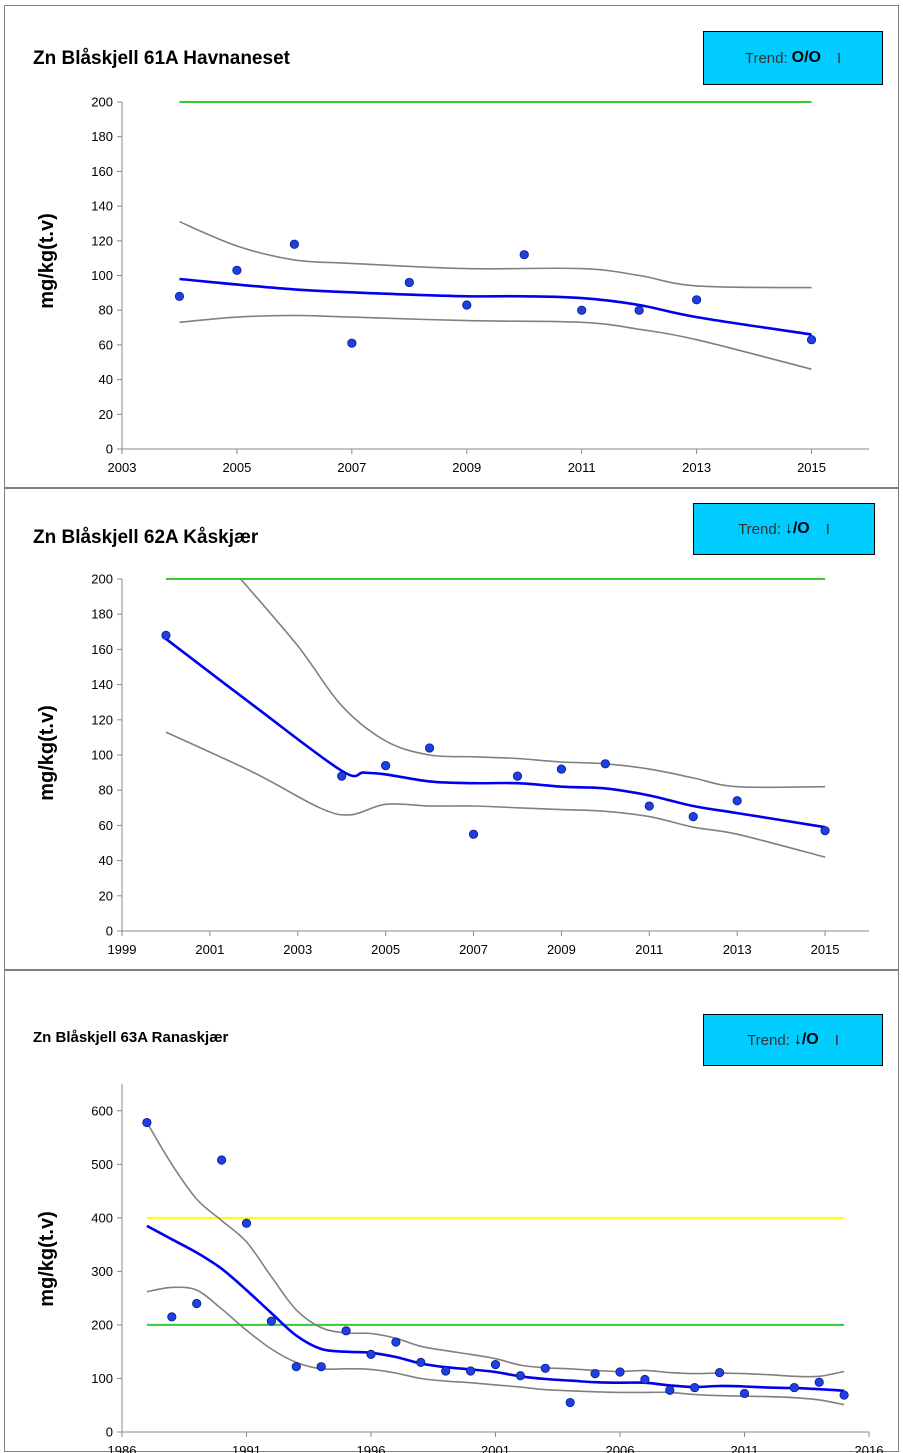  What do you see at coordinates (737, 949) in the screenshot?
I see `x-tick-label: 2013` at bounding box center [737, 949].